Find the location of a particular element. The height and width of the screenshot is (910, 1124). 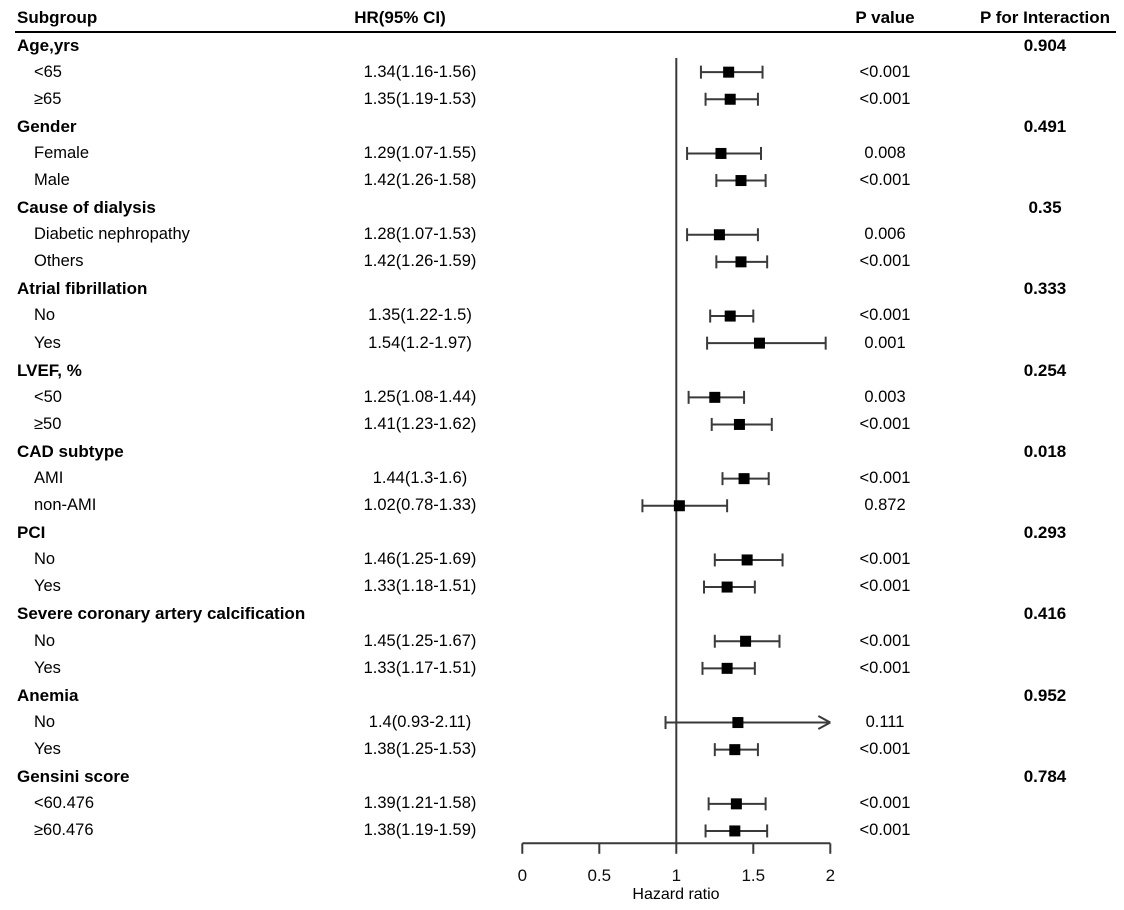

column-header-hr-ci: HR(95% CI) is located at coordinates (400, 17).